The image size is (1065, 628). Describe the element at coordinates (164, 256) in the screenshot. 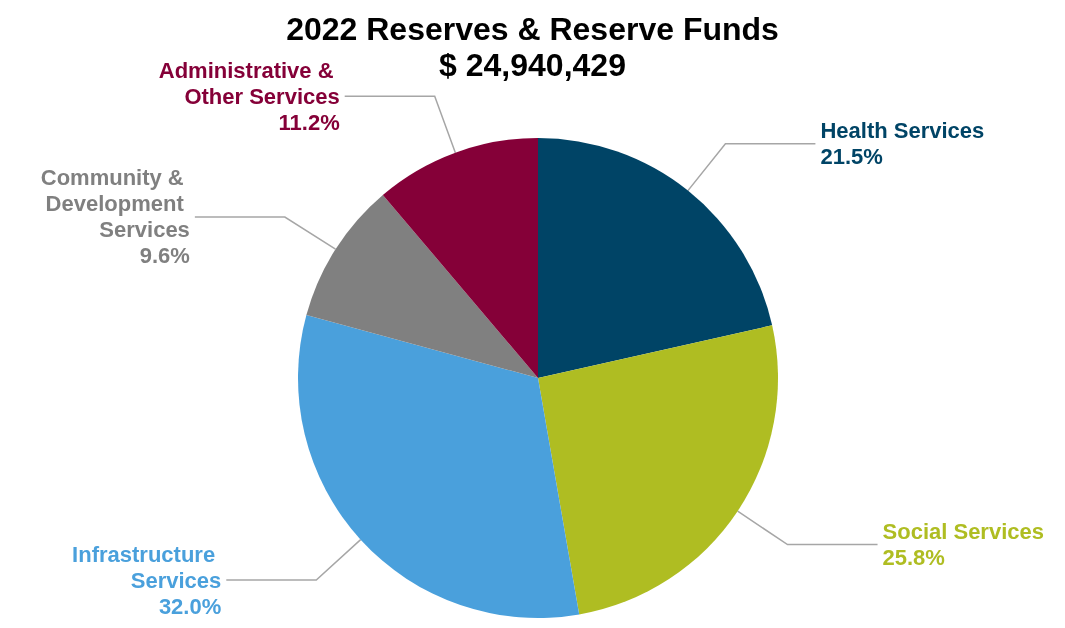

I see `data-label: 9.6%` at that location.